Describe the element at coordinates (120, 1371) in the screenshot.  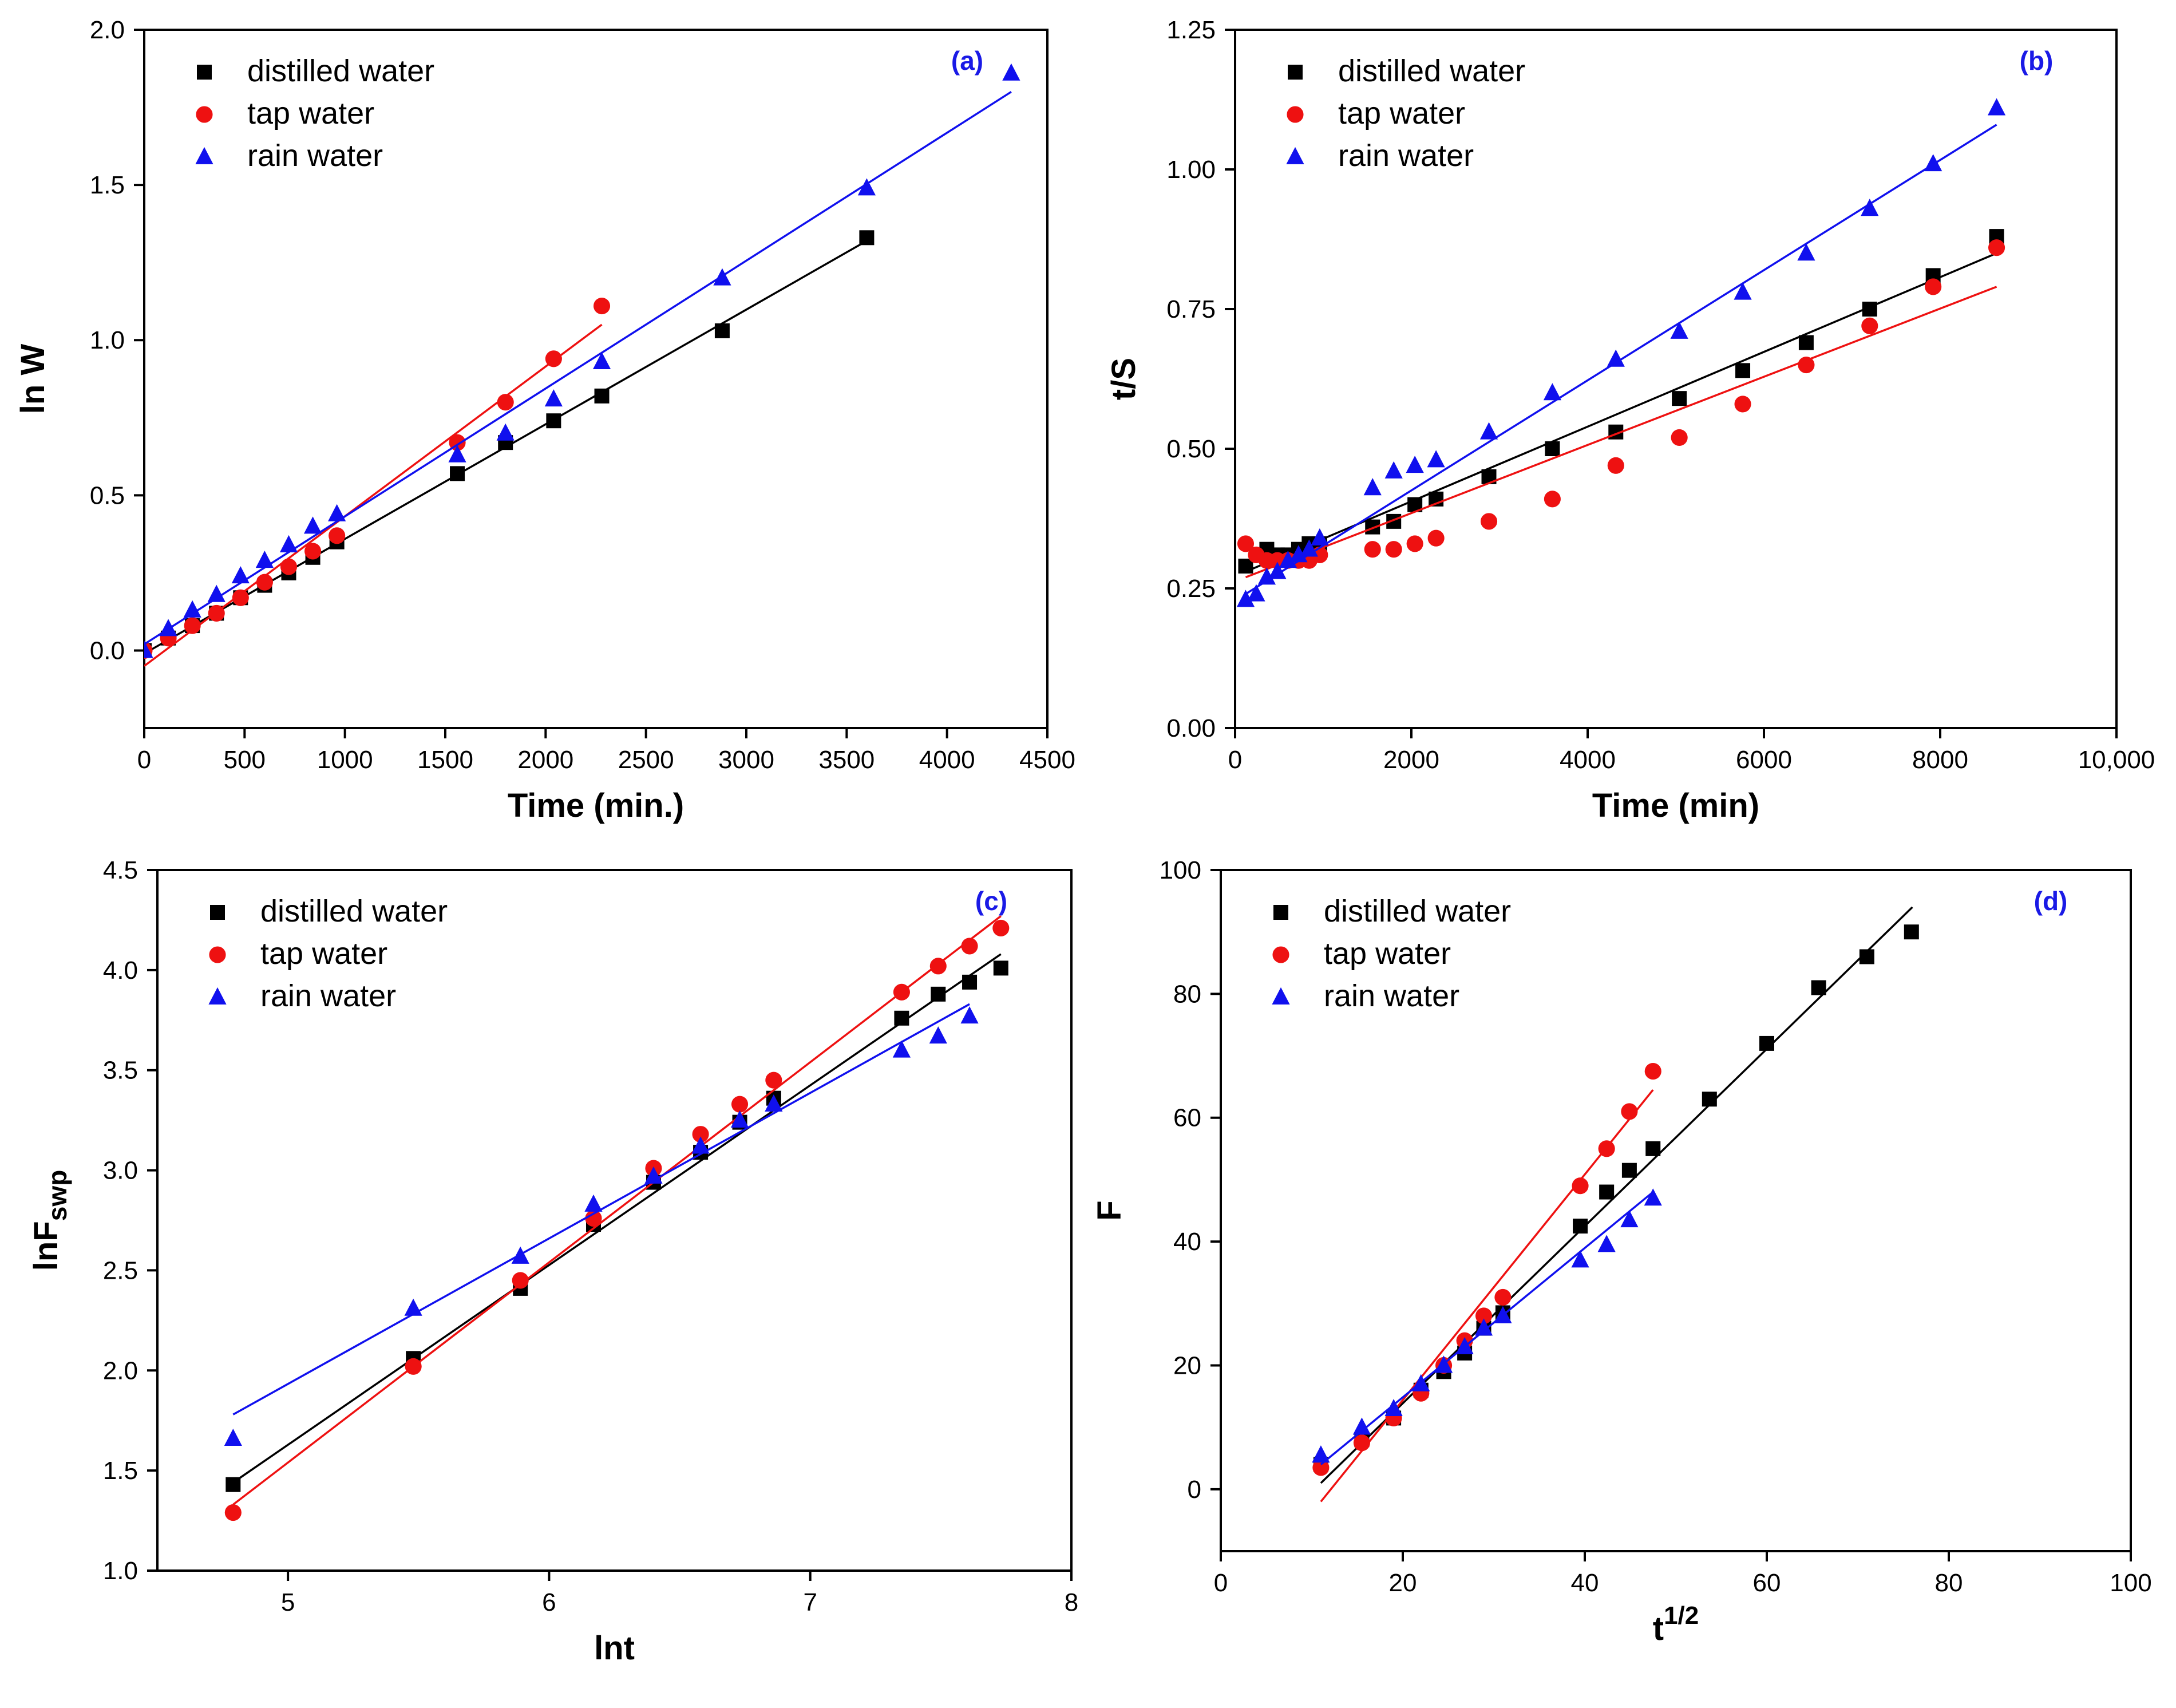
I see `y-tick-label: 2.0` at that location.